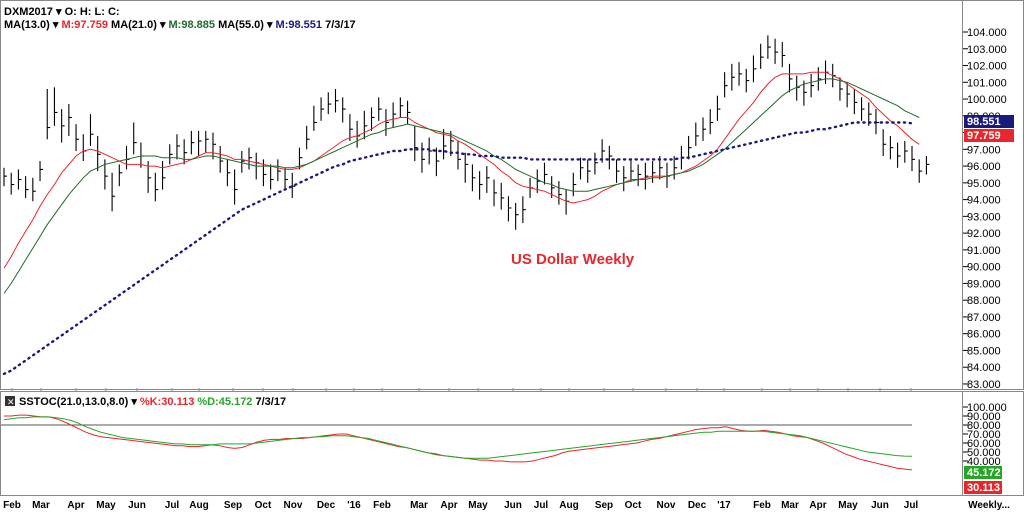  I want to click on price-header: DXM2017 ▾ O: H: L: C:, so click(62, 12).